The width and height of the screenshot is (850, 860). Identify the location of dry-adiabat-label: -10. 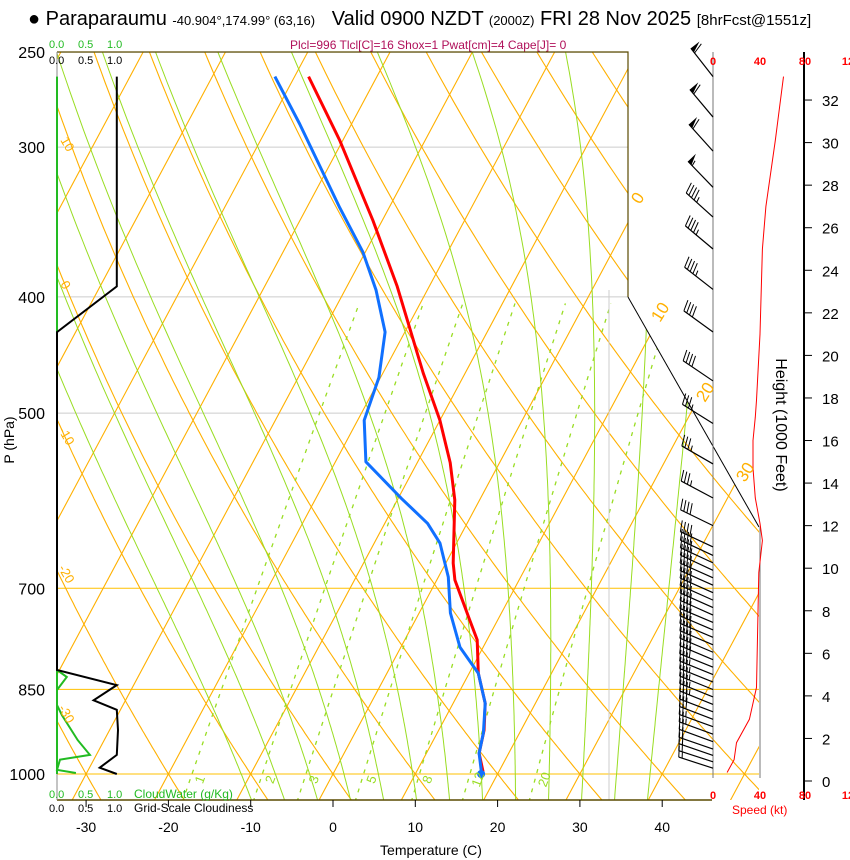
(66, 436).